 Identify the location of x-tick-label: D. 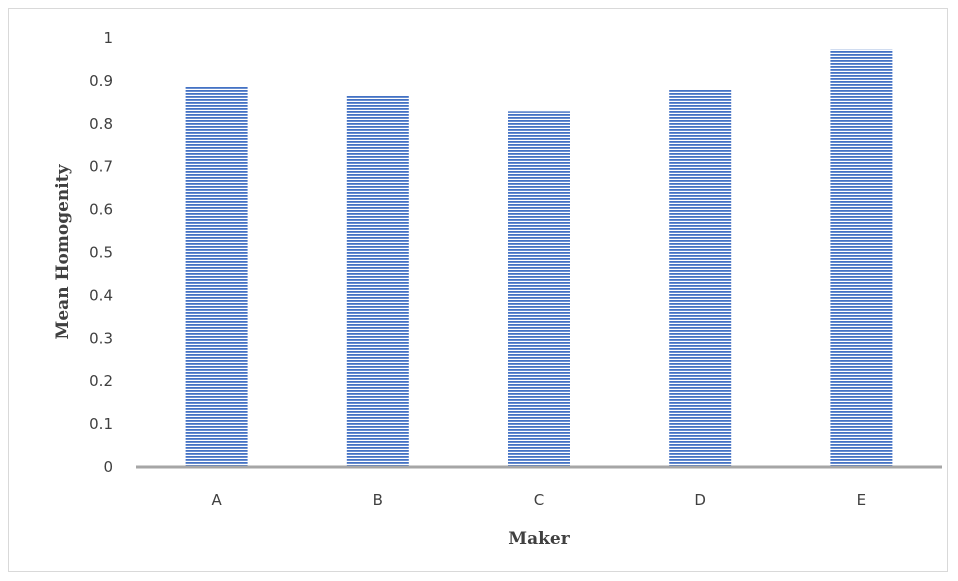
(700, 500).